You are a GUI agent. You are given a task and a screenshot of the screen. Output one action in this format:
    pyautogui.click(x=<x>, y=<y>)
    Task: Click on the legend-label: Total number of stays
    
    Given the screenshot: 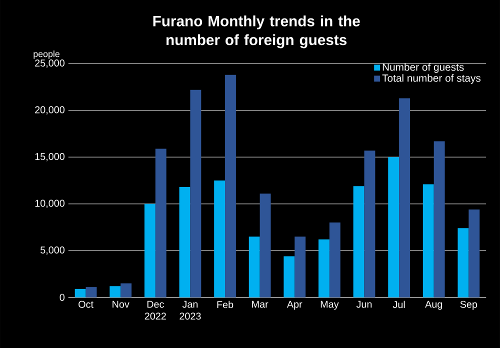 What is the action you would take?
    pyautogui.click(x=431, y=79)
    